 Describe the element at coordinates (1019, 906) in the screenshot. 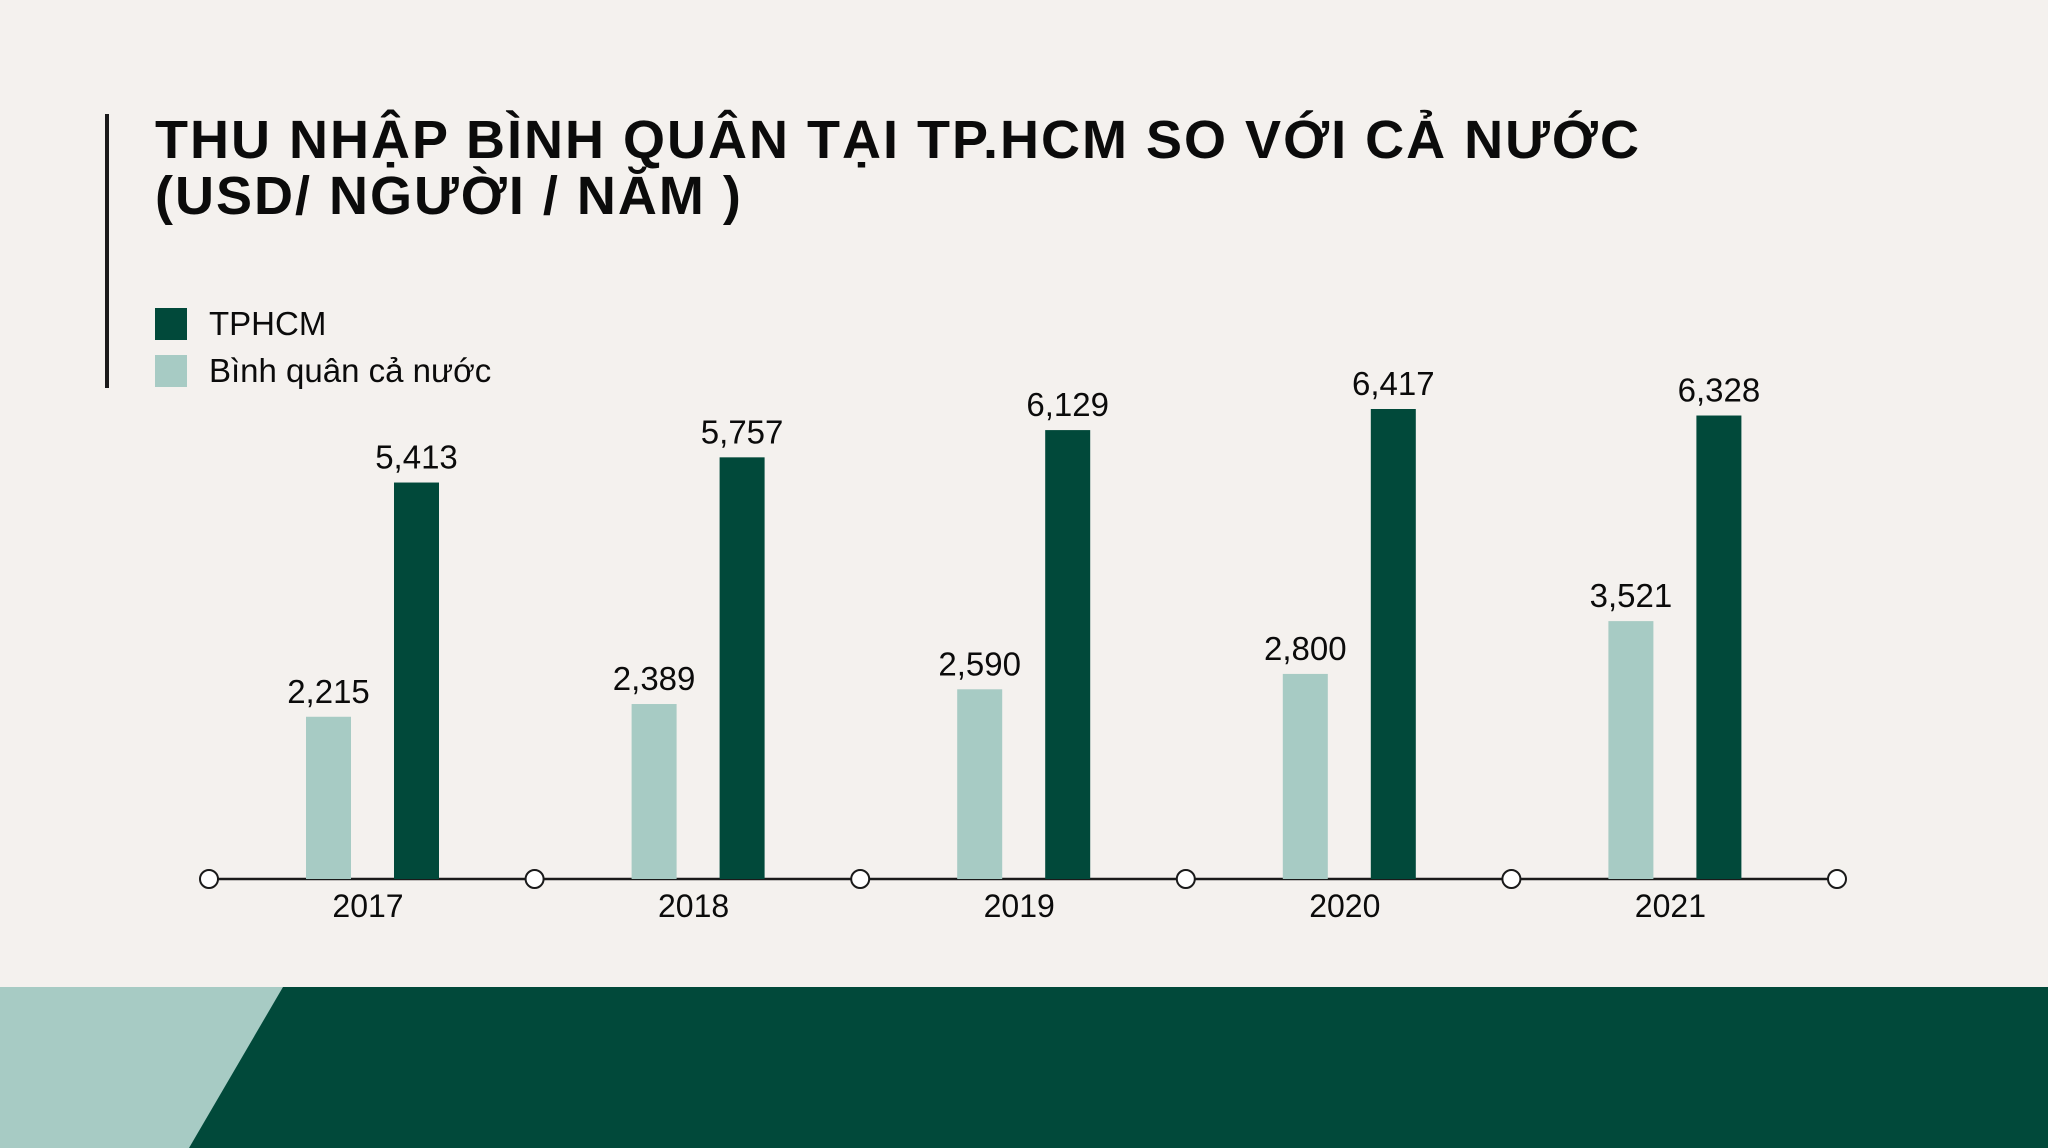

I see `x-tick-label: 2019` at that location.